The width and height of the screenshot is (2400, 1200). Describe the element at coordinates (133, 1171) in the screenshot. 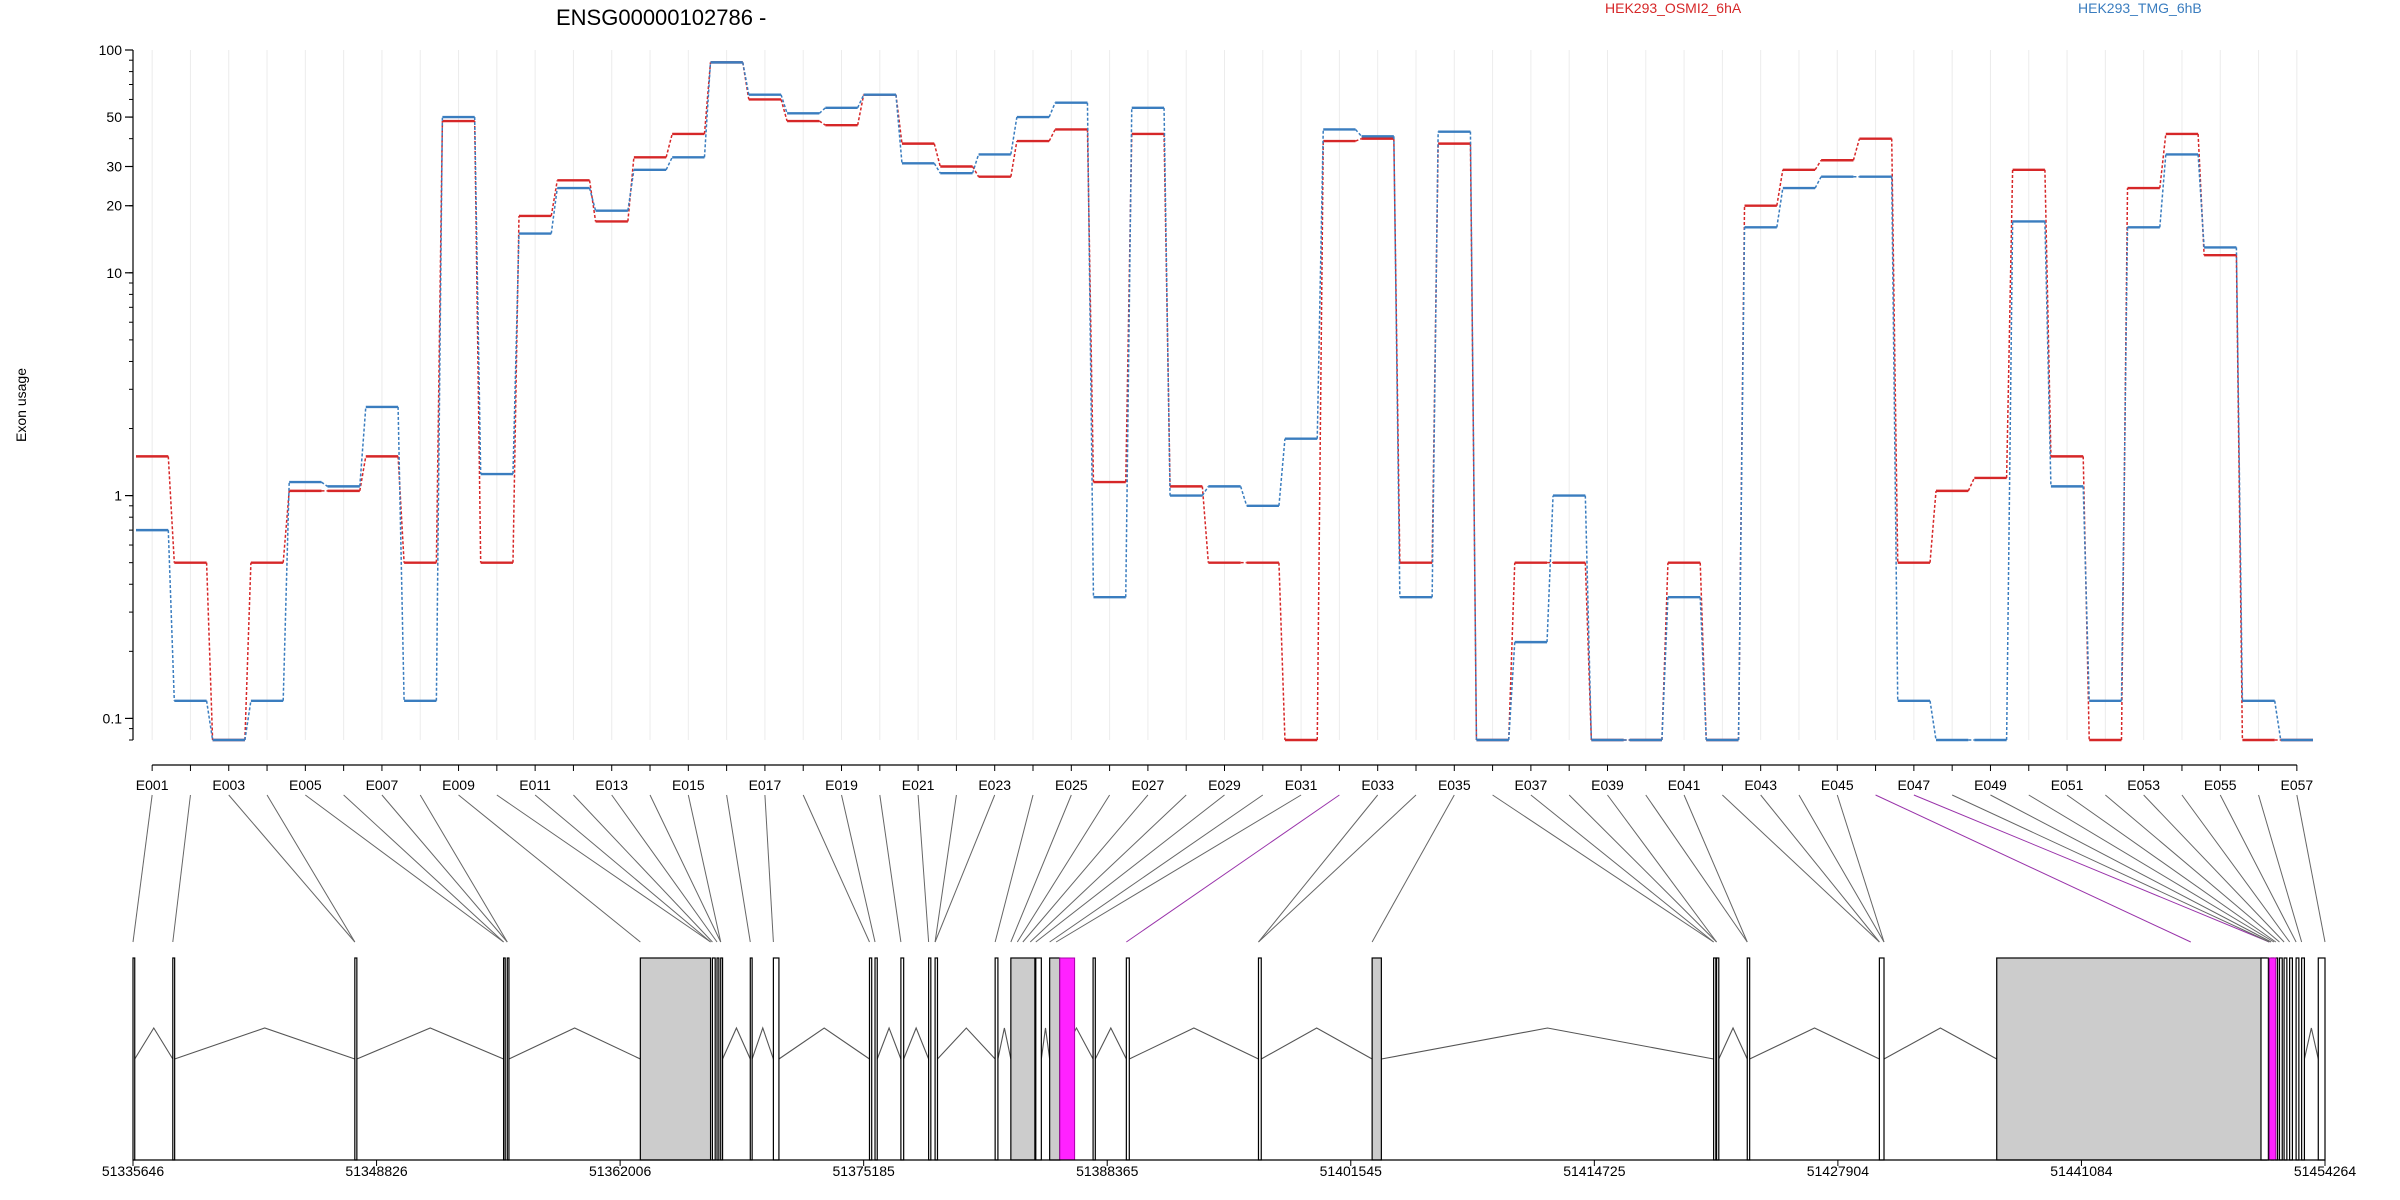

I see `genomic-tick-label: 51335646` at that location.